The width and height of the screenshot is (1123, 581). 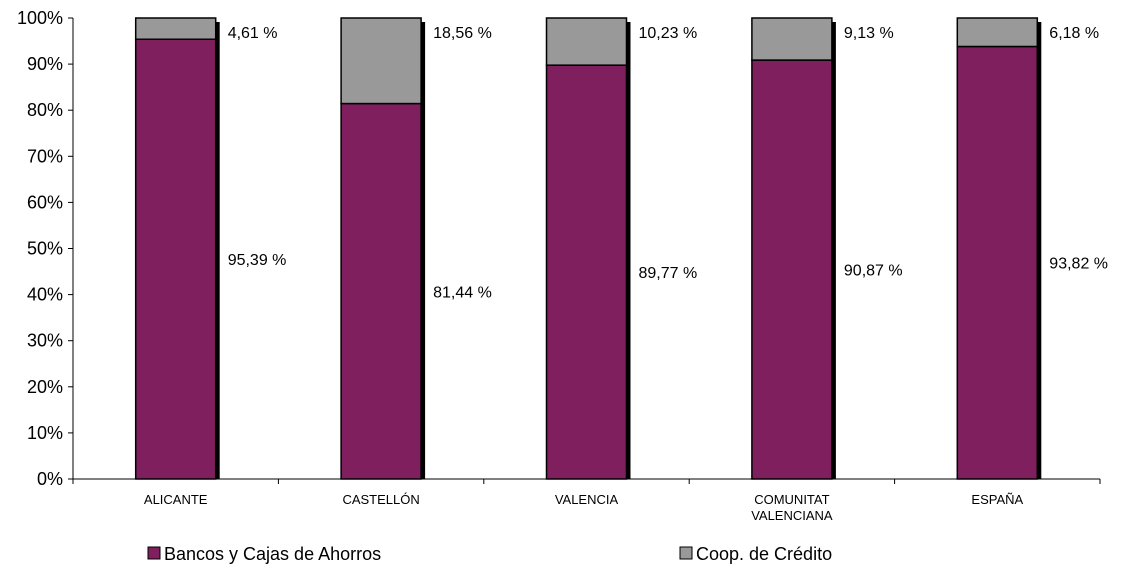 What do you see at coordinates (462, 33) in the screenshot?
I see `data-label-coop: 18,56 %` at bounding box center [462, 33].